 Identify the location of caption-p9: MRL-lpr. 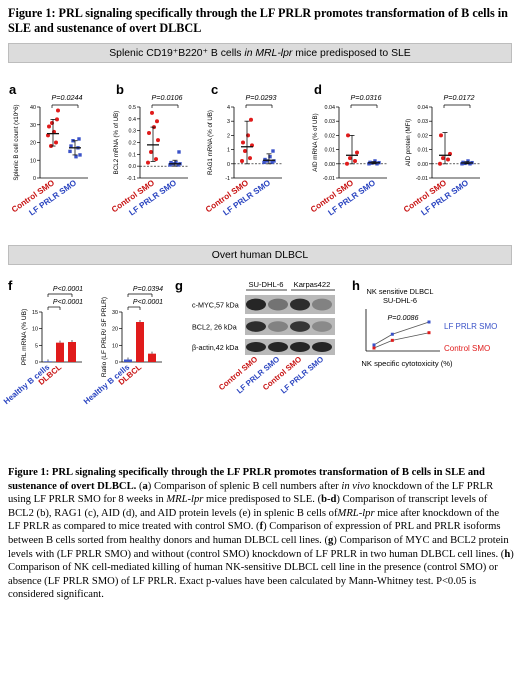
(356, 513).